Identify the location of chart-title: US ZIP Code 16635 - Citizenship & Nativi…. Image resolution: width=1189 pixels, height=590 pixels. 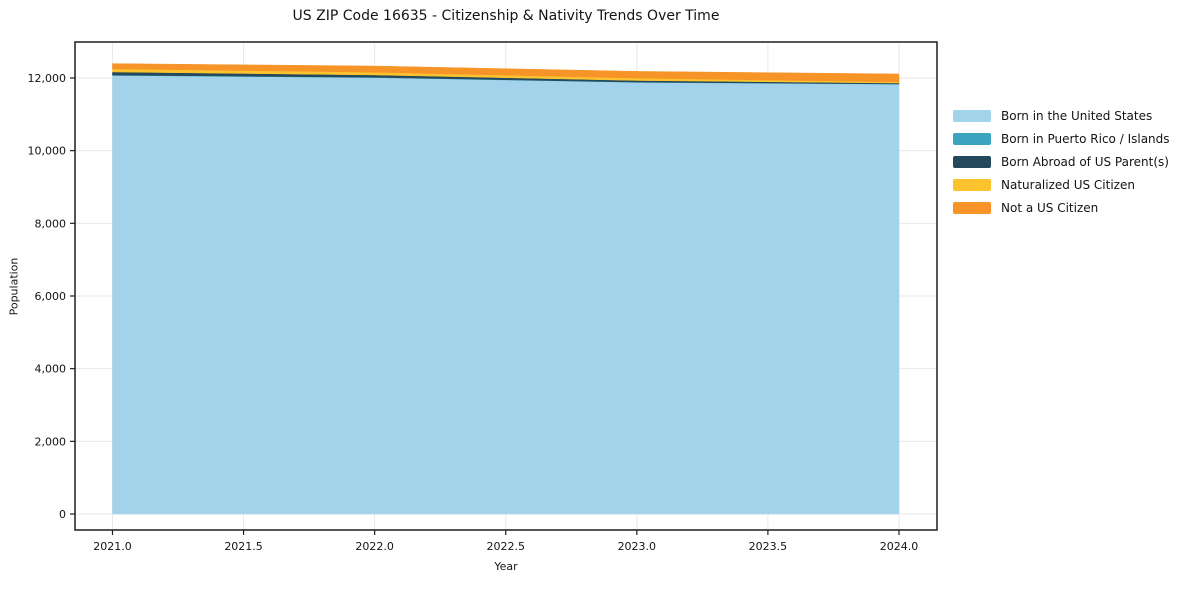
(506, 16).